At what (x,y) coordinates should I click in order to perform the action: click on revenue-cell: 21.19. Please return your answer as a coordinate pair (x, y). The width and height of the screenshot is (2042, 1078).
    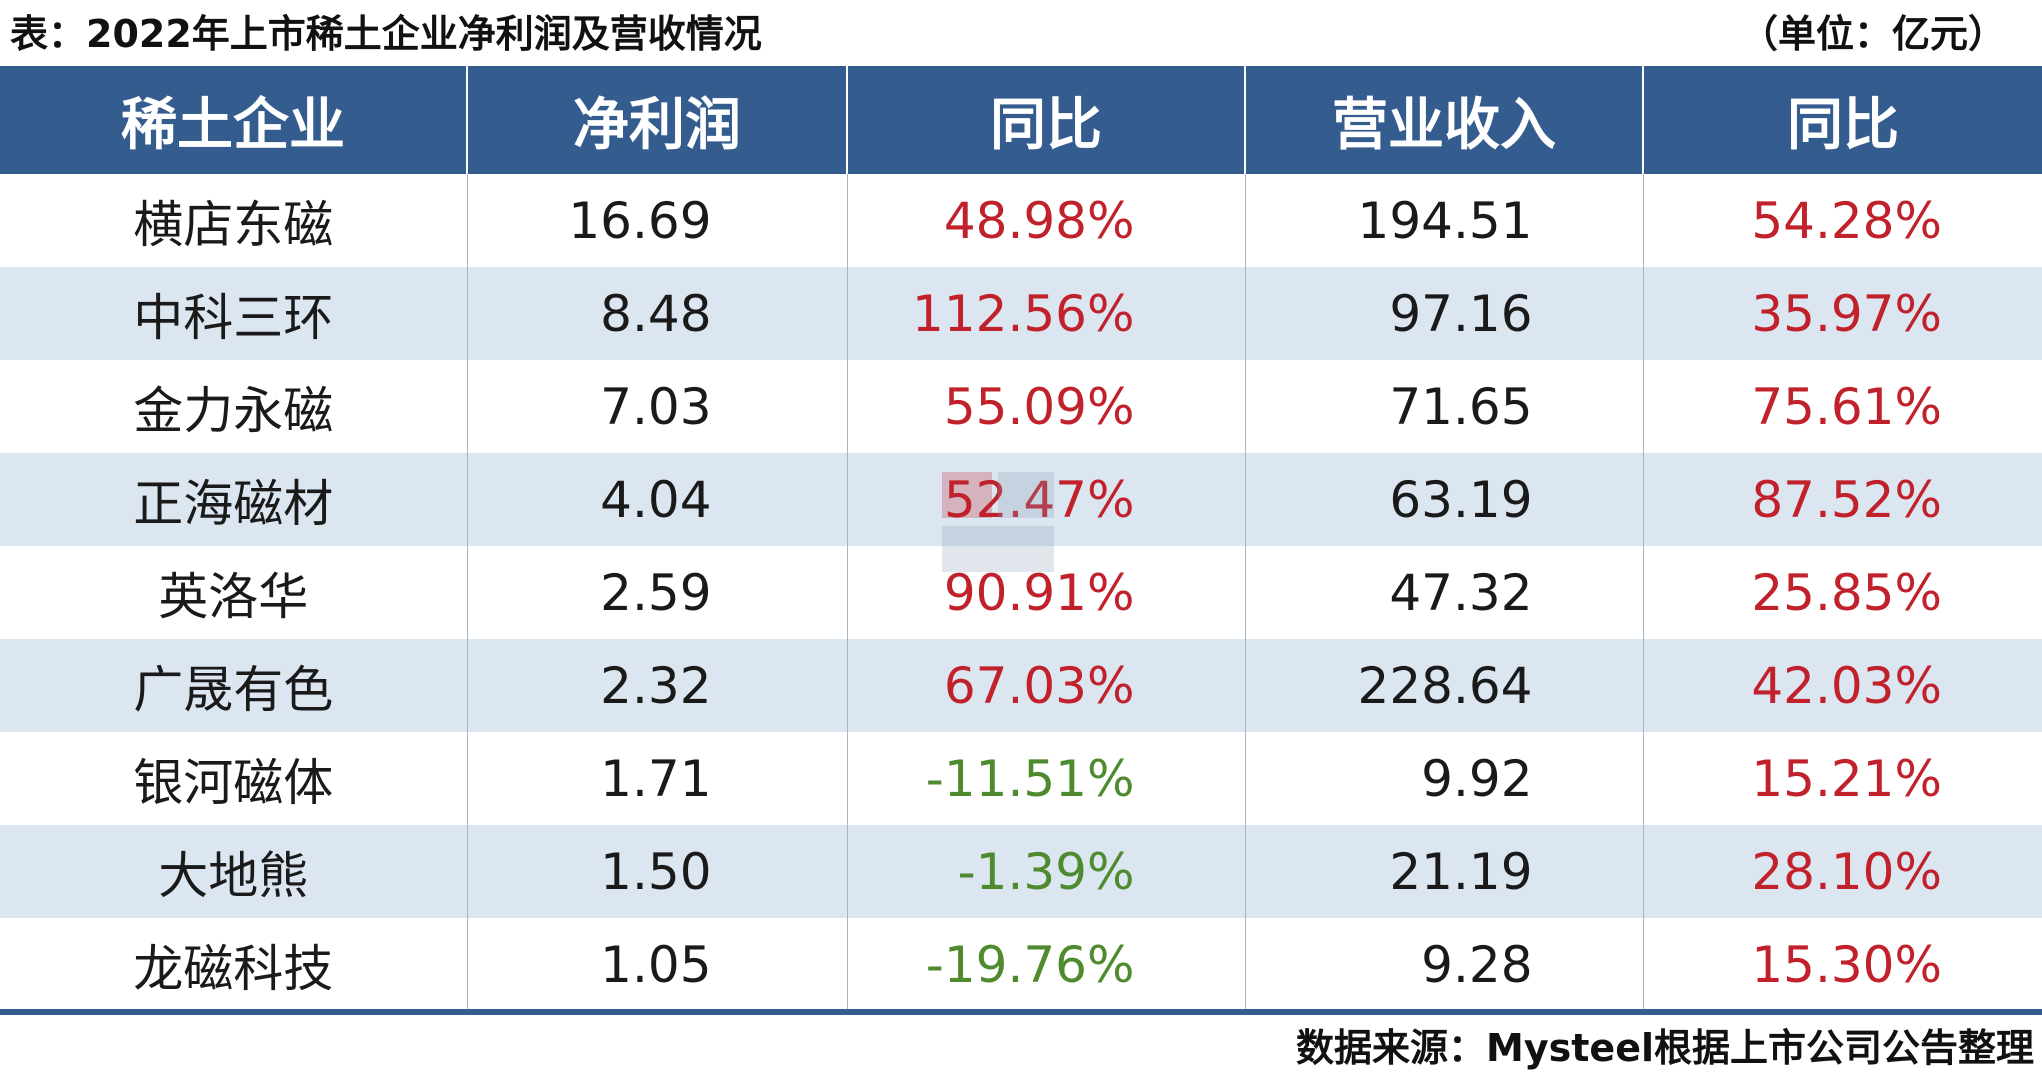
    Looking at the image, I should click on (1443, 871).